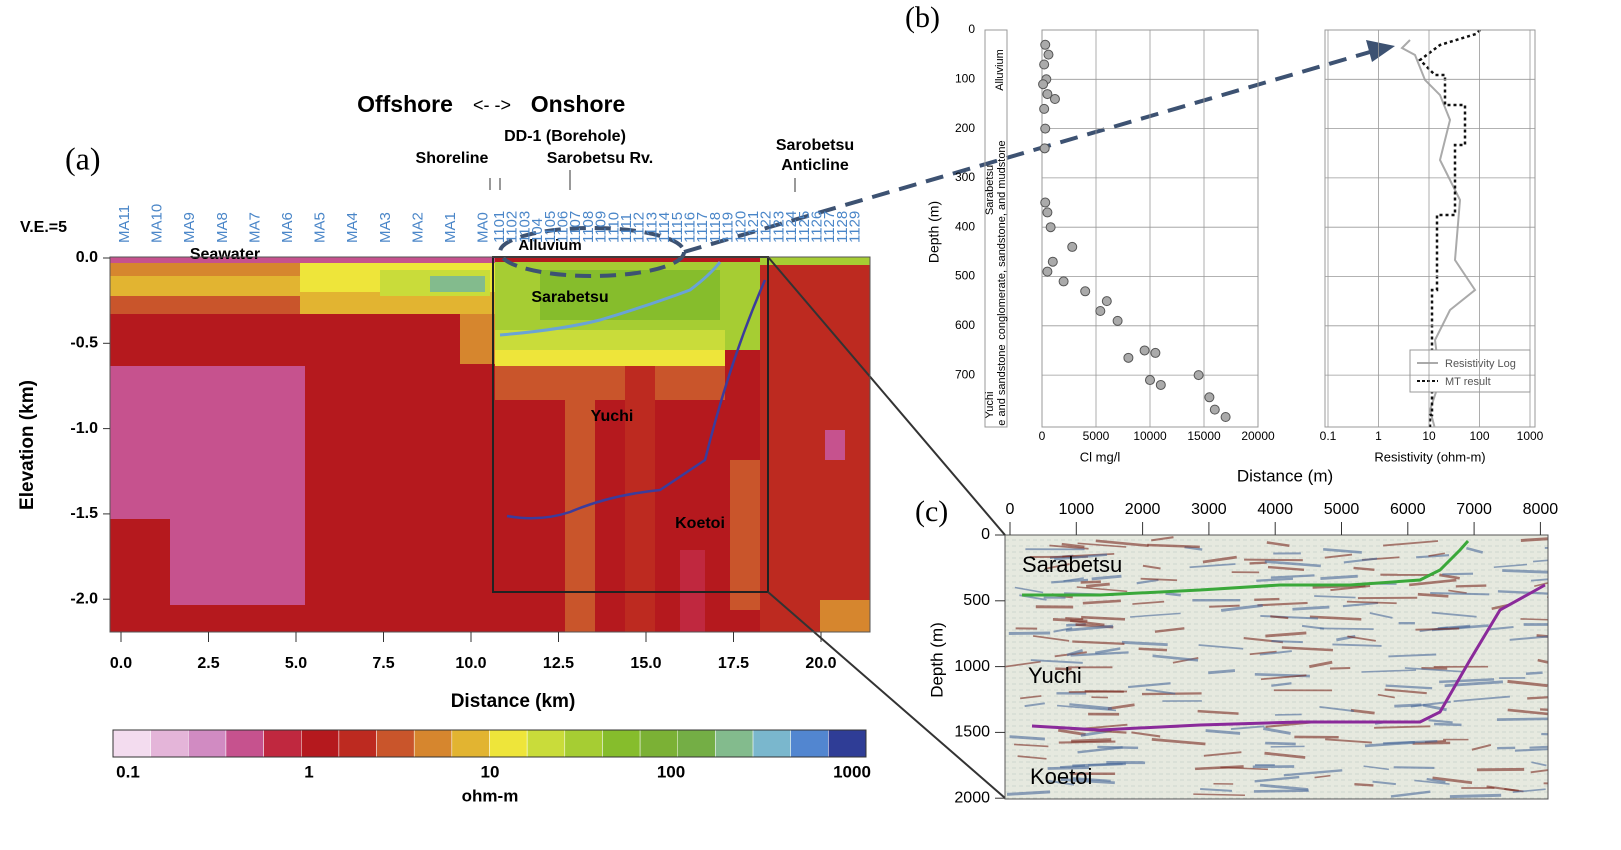 This screenshot has height=850, width=1621. I want to click on x-tick-label: 0.1, so click(1328, 436).